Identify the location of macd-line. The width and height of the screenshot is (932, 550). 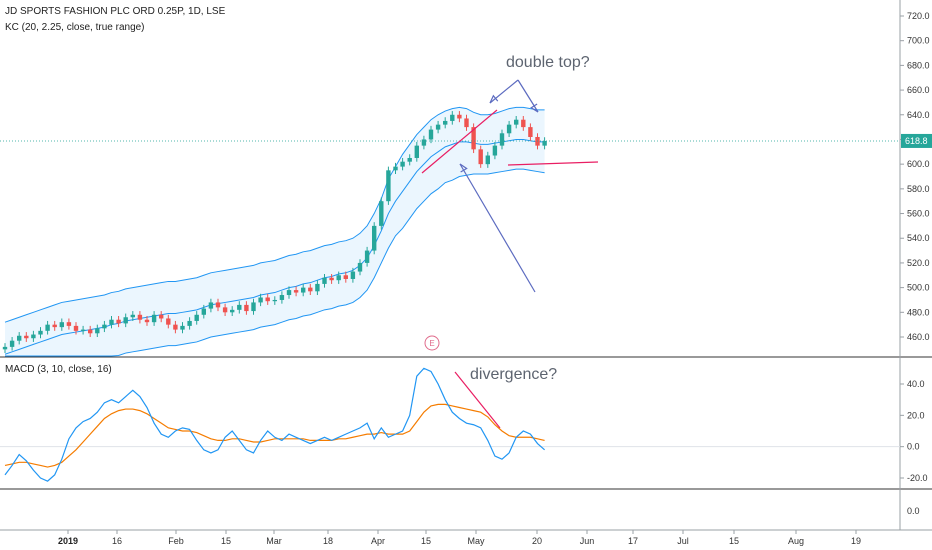
(274, 424).